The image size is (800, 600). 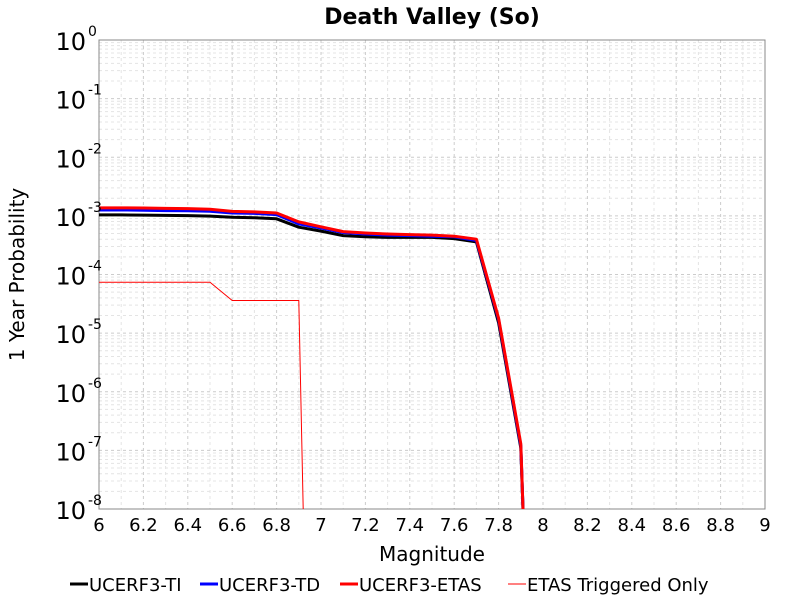 I want to click on x-tick-label: 7.2, so click(x=365, y=525).